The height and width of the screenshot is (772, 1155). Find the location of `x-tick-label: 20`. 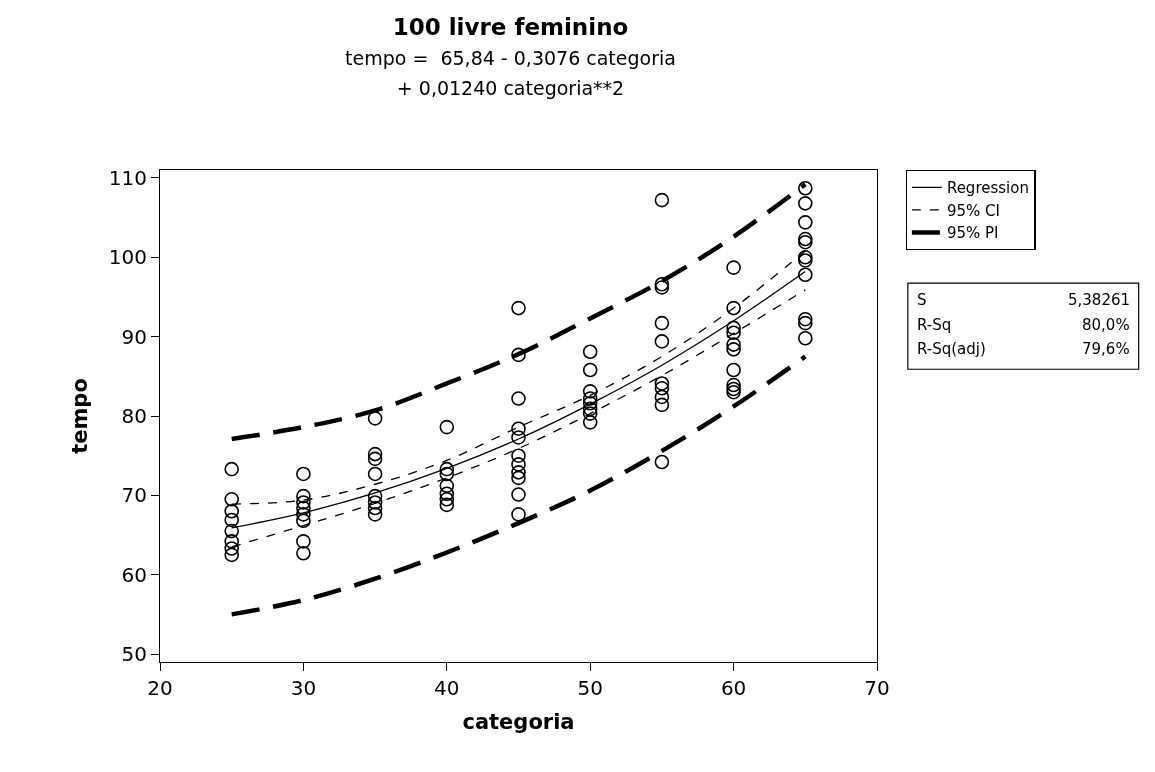

x-tick-label: 20 is located at coordinates (160, 688).